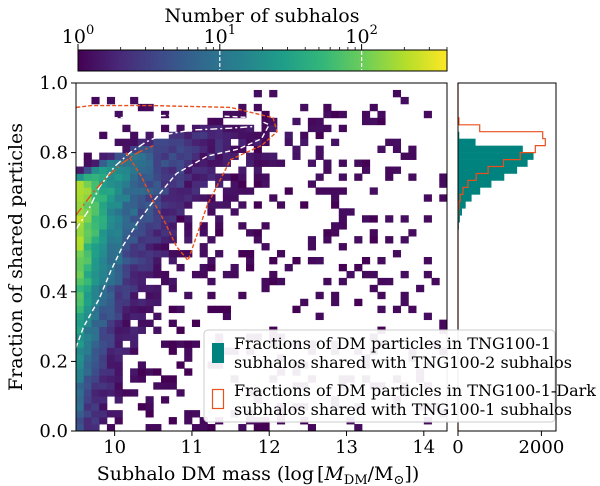 The width and height of the screenshot is (600, 486). Describe the element at coordinates (220, 35) in the screenshot. I see `colorbar-tick-label: 101` at that location.